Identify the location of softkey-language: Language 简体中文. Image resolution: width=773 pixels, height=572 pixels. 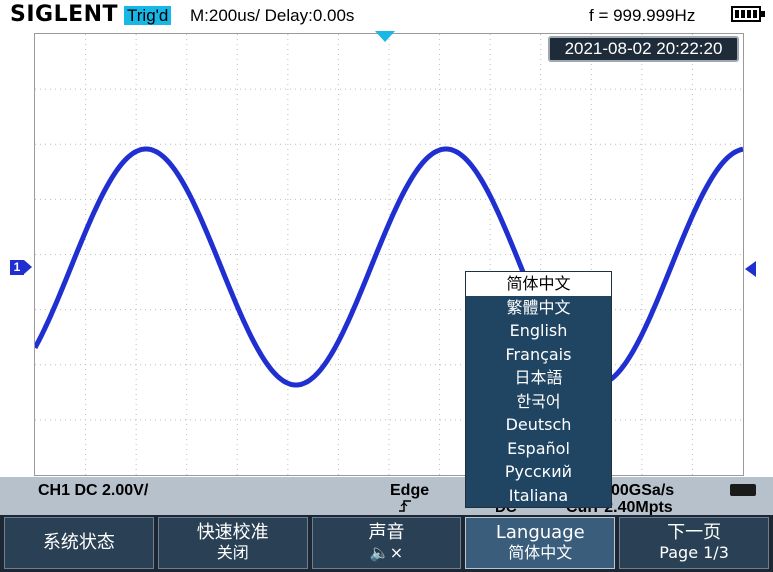
(540, 543).